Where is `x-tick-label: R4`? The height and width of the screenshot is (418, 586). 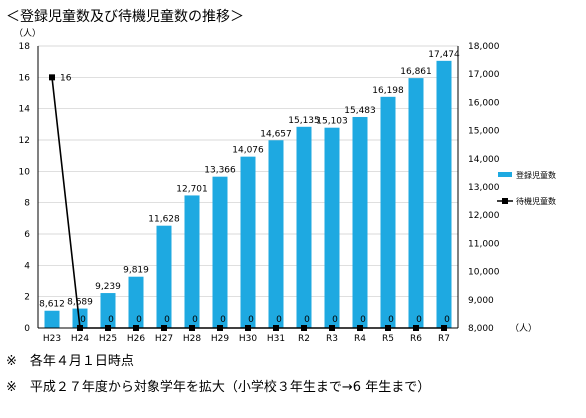
x-tick-label: R4 is located at coordinates (360, 339).